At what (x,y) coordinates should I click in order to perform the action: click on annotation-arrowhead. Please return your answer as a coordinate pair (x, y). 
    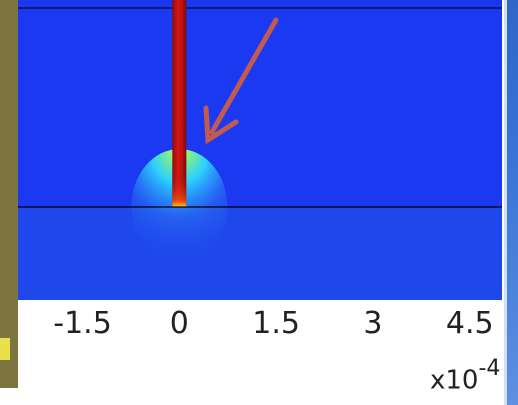
    Looking at the image, I should click on (221, 125).